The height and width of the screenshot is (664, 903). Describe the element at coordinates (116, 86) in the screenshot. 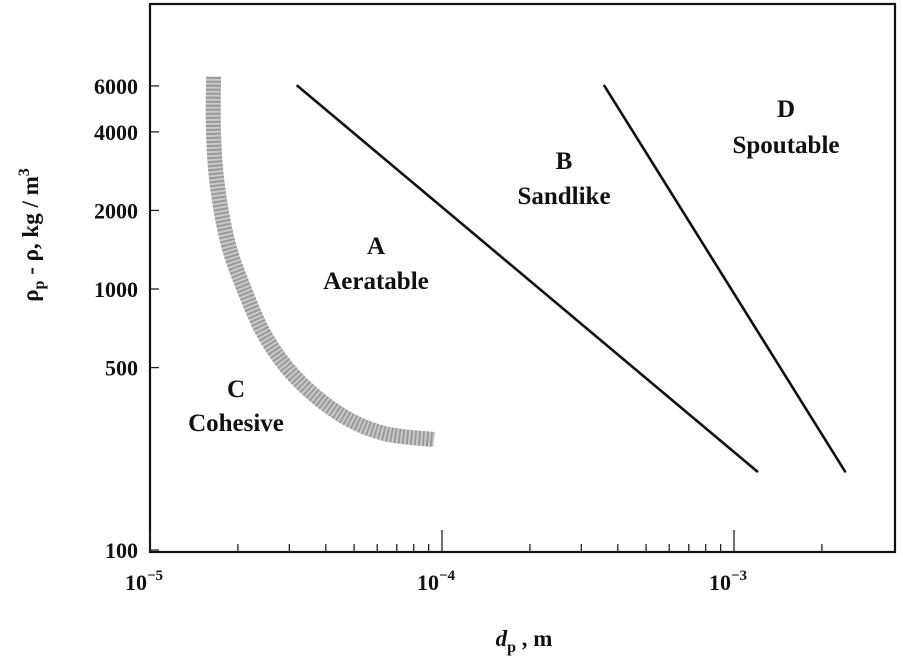

I see `y-tick-label: 6000` at that location.